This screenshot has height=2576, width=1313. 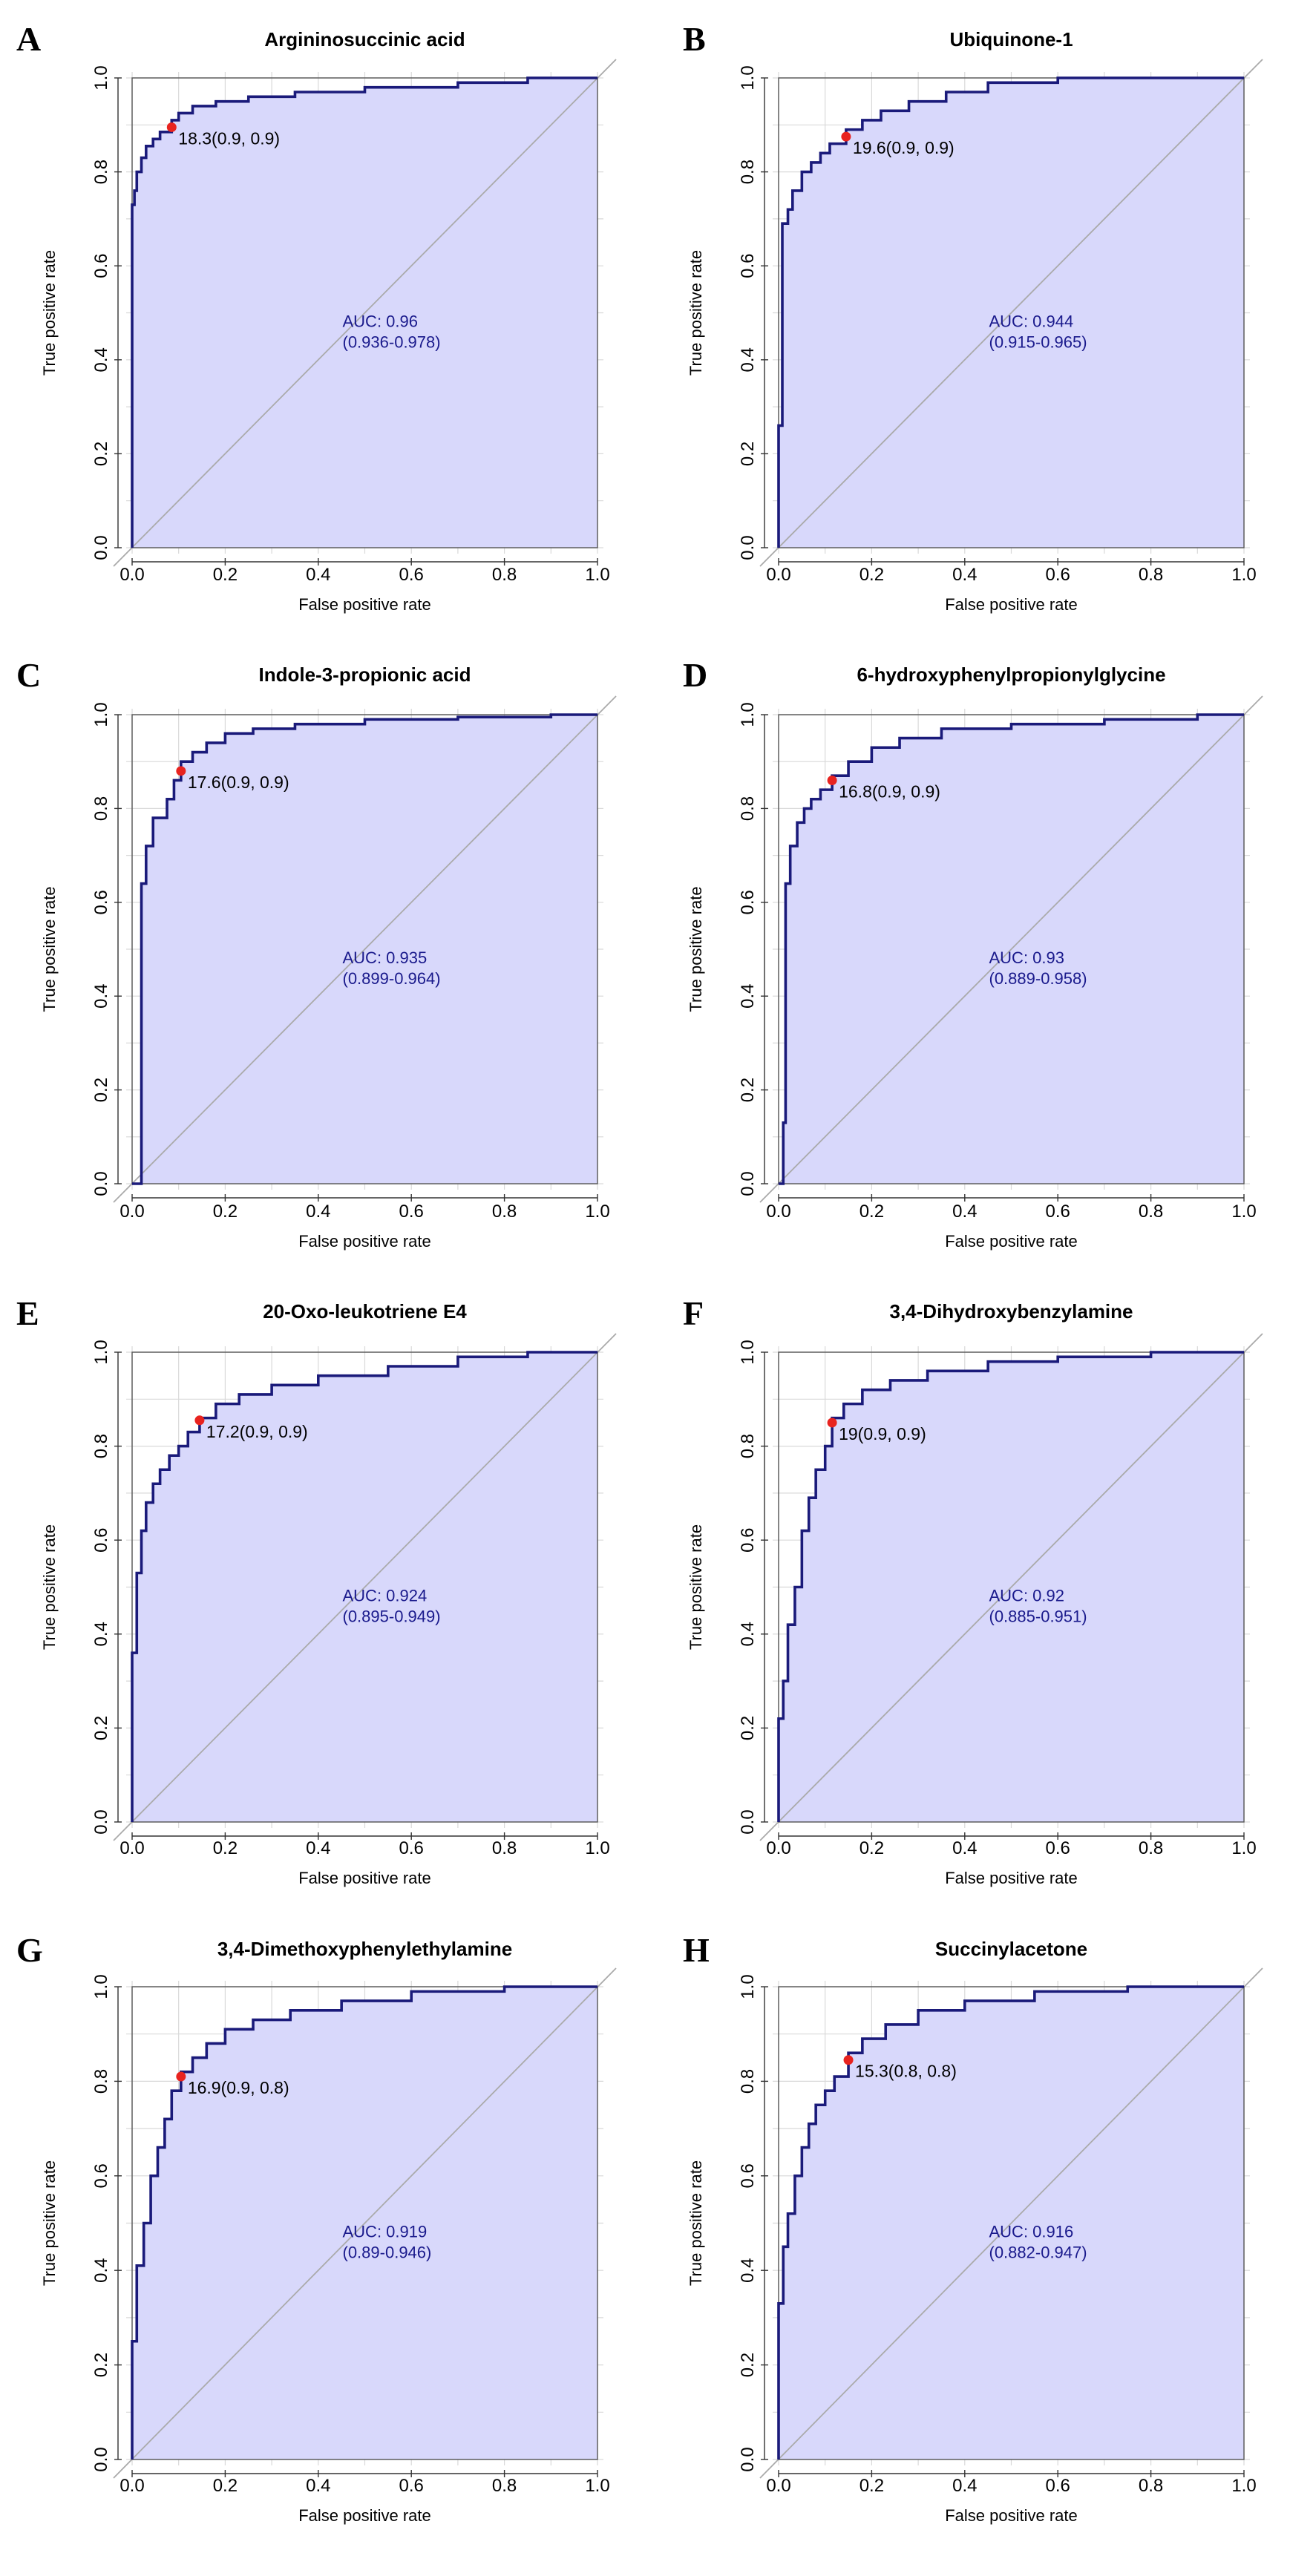 I want to click on auc-ci-label: (0.882-0.947), so click(x=1038, y=2253).